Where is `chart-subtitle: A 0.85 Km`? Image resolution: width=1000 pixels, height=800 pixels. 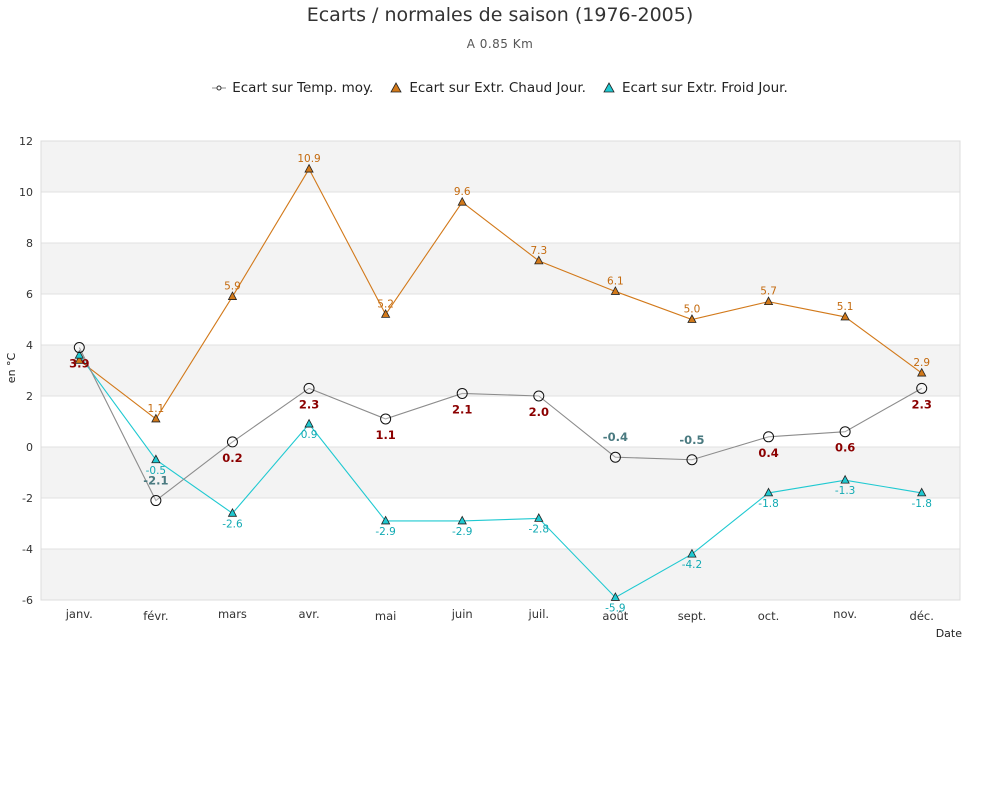
chart-subtitle: A 0.85 Km is located at coordinates (500, 44).